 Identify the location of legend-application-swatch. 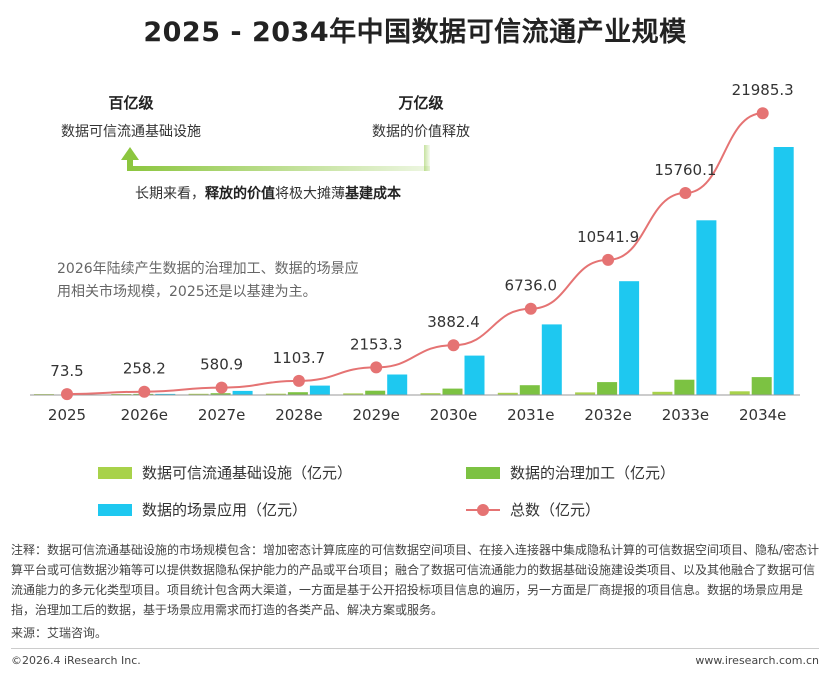
(115, 509).